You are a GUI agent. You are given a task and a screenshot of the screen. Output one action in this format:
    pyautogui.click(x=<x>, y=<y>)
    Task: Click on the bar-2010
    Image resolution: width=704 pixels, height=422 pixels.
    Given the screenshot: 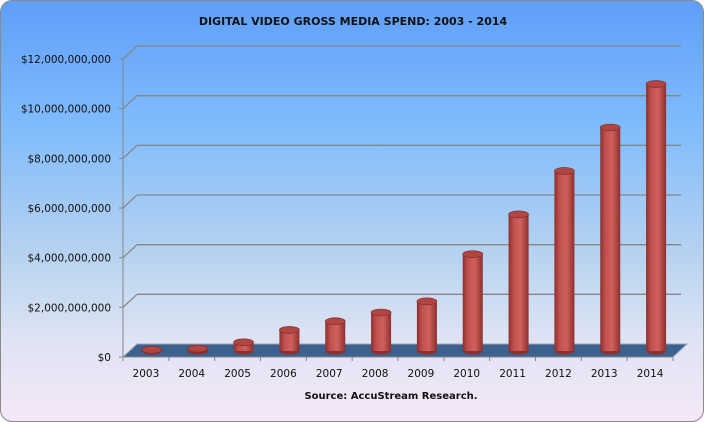 What is the action you would take?
    pyautogui.click(x=473, y=302)
    